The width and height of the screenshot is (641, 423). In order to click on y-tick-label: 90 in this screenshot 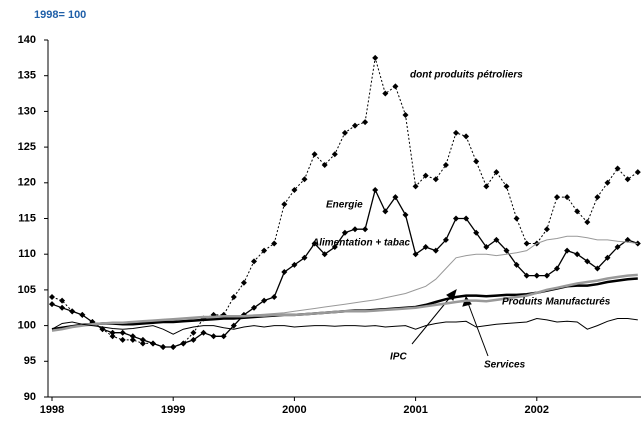, I will do `click(30, 397)`.